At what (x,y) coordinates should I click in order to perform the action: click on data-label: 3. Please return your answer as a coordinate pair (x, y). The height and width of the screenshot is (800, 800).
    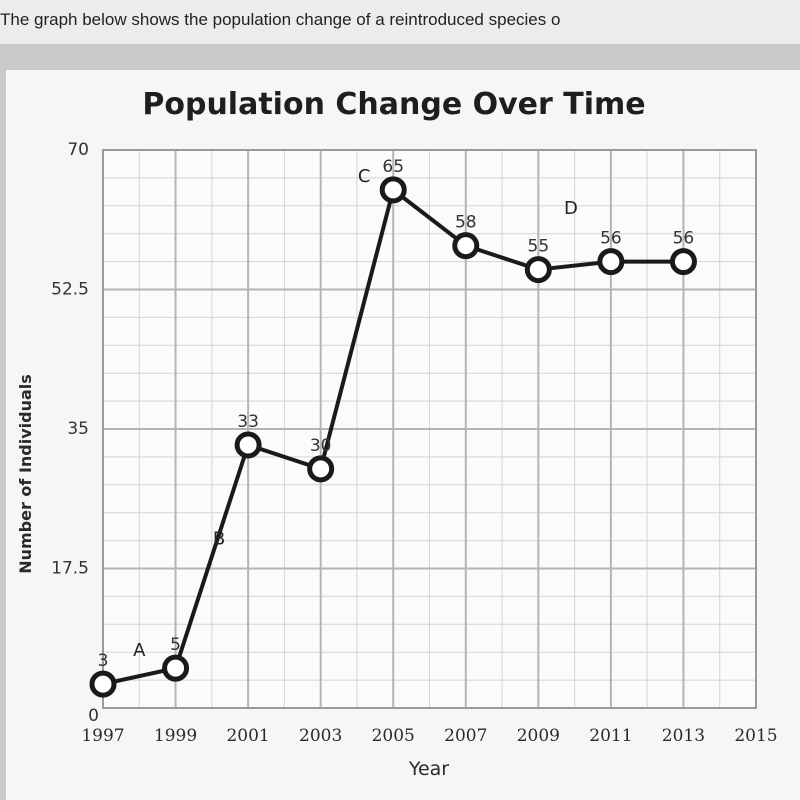
    Looking at the image, I should click on (103, 661).